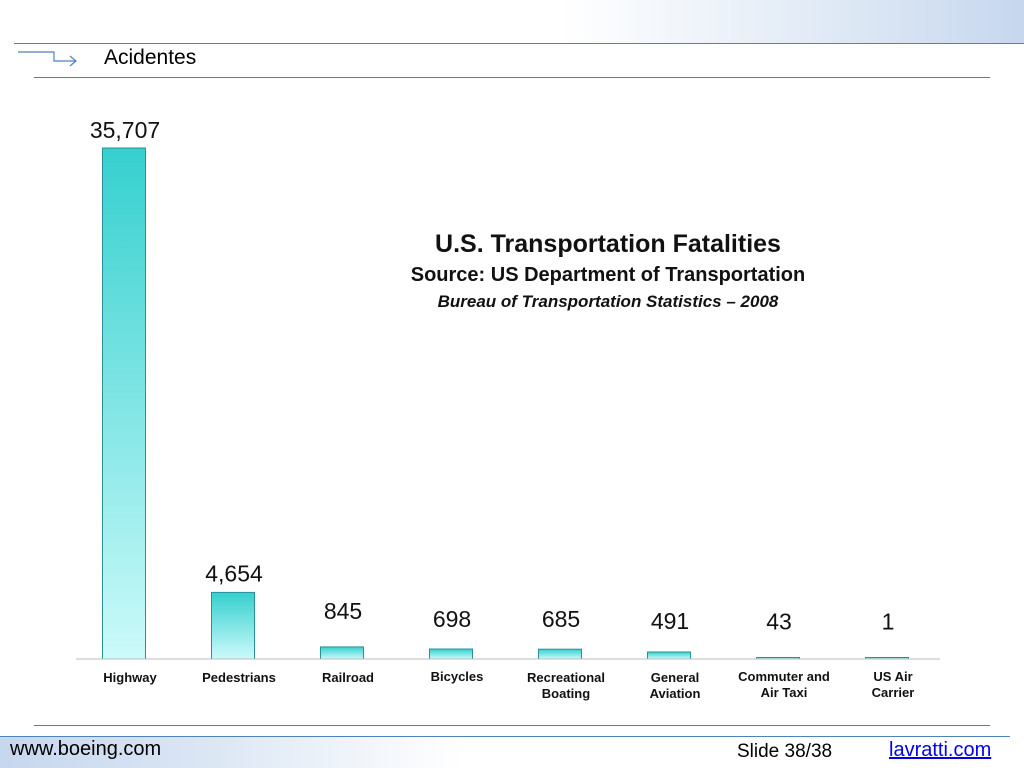 The height and width of the screenshot is (768, 1024). Describe the element at coordinates (452, 619) in the screenshot. I see `bar-value-label: 698` at that location.